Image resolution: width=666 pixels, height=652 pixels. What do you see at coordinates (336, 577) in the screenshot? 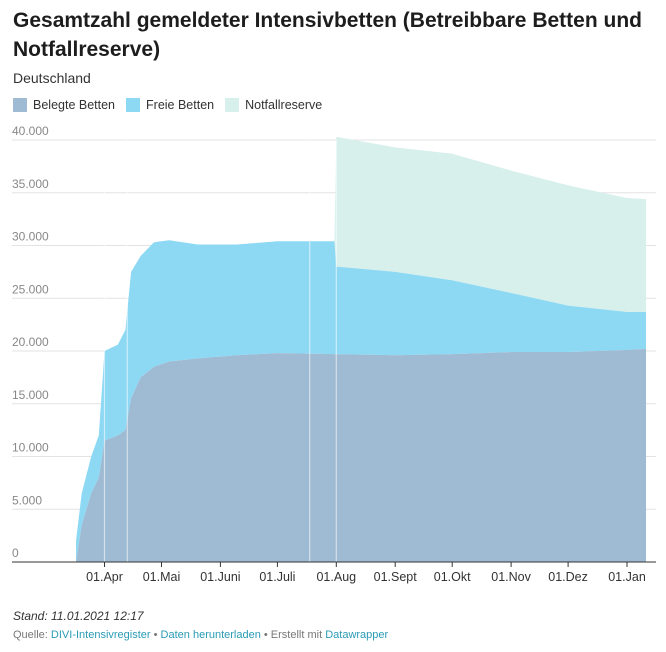
I see `x-tick-label: 01.Aug` at bounding box center [336, 577].